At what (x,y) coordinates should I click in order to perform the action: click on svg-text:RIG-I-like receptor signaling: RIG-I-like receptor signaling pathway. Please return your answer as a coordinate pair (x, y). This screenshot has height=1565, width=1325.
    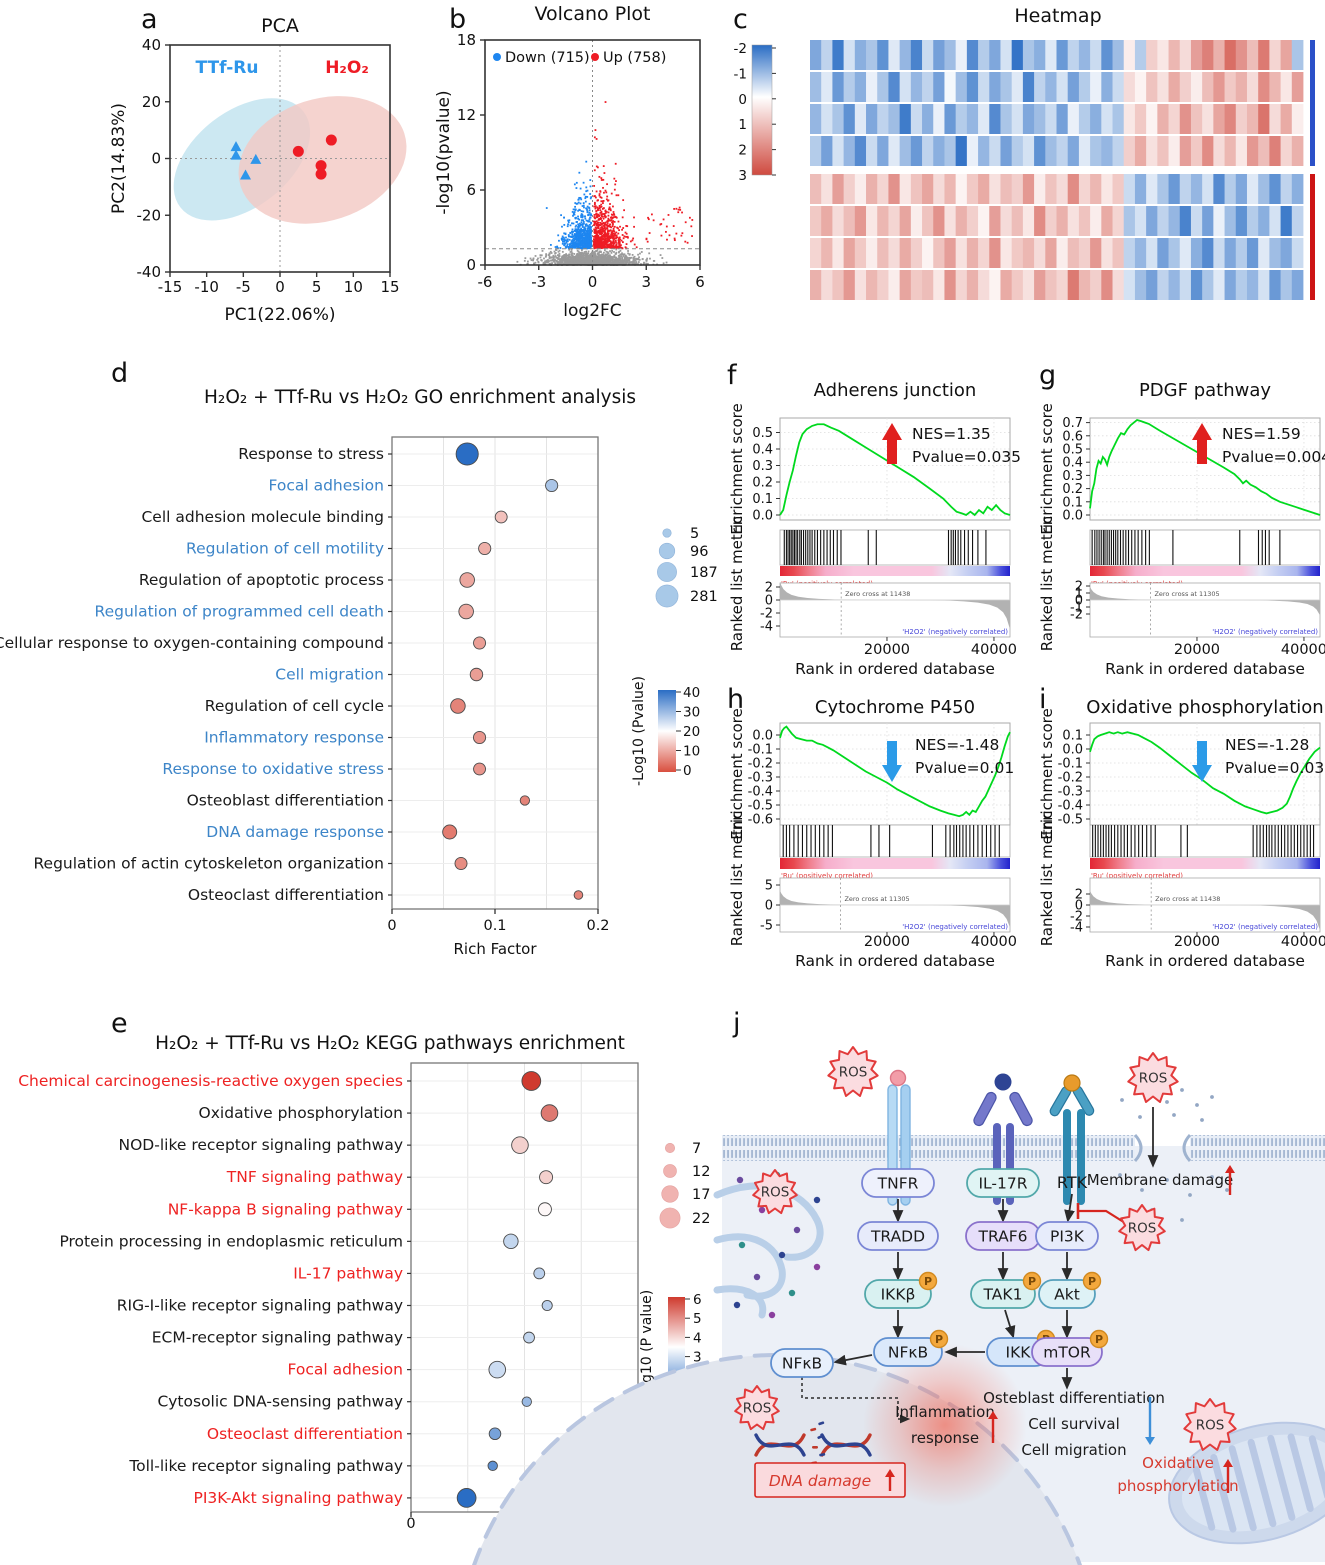
    Looking at the image, I should click on (260, 1305).